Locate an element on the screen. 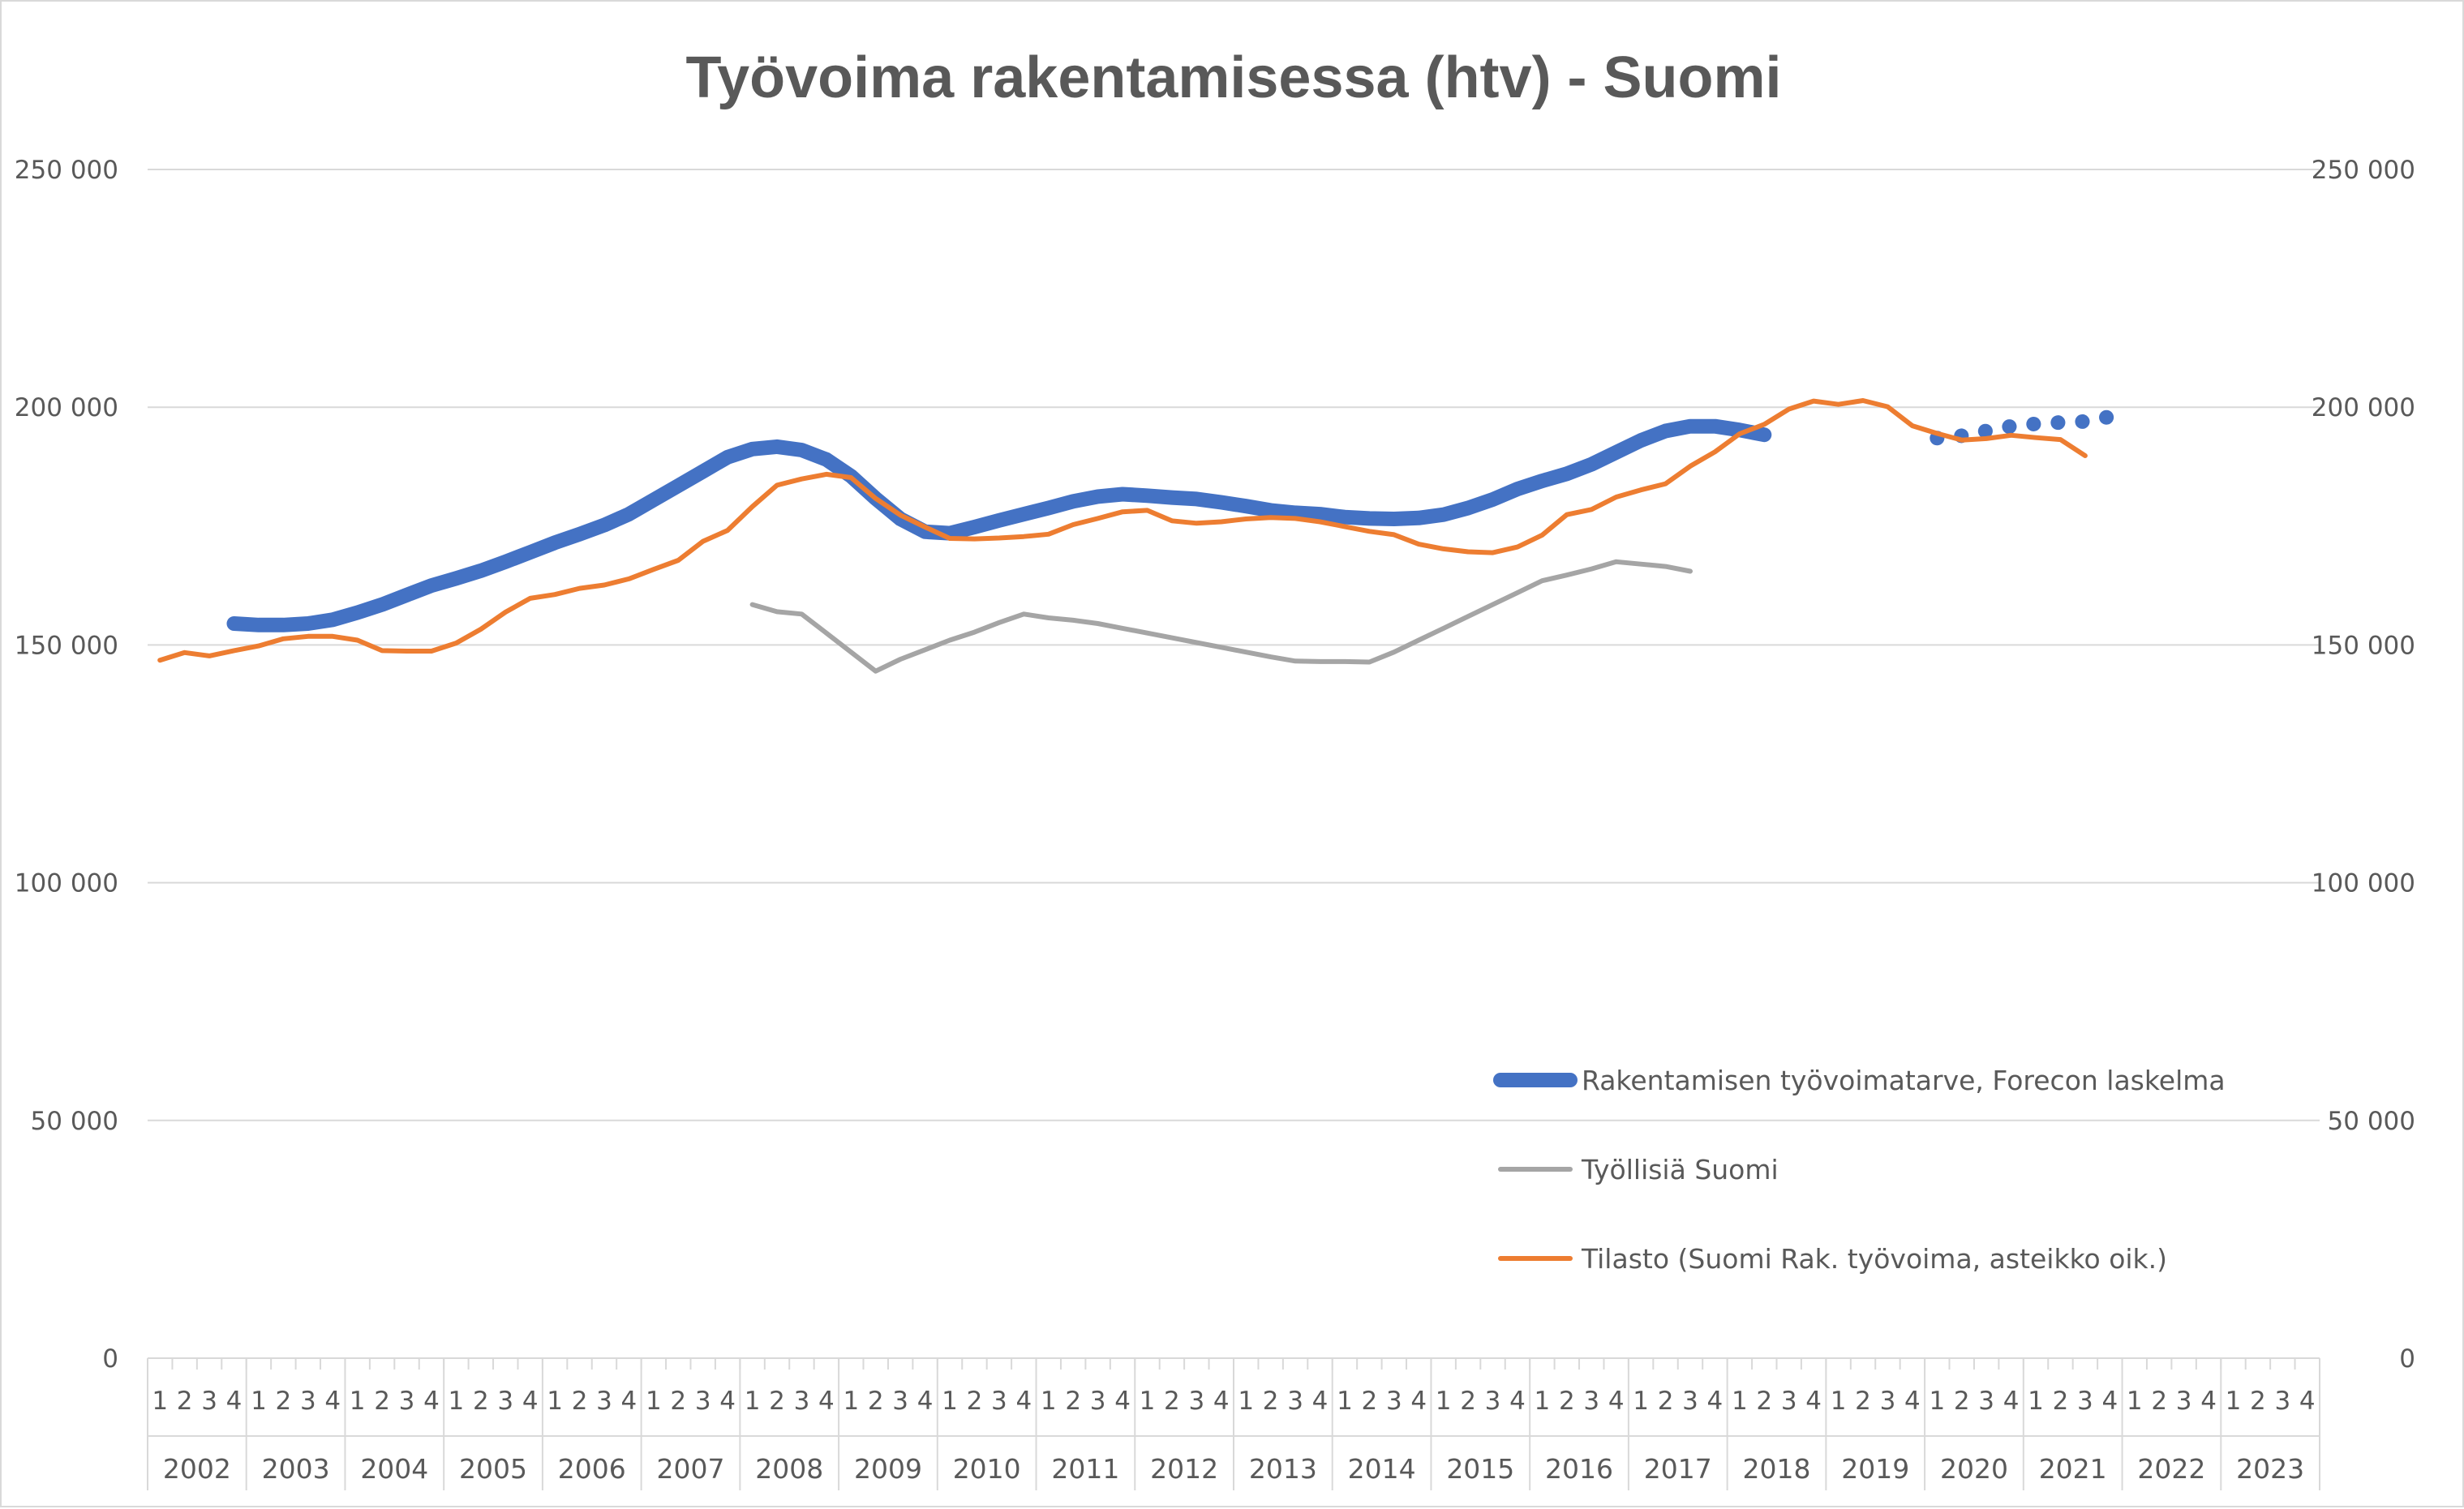 Image resolution: width=2464 pixels, height=1509 pixels. year-label: 2022 is located at coordinates (2171, 1469).